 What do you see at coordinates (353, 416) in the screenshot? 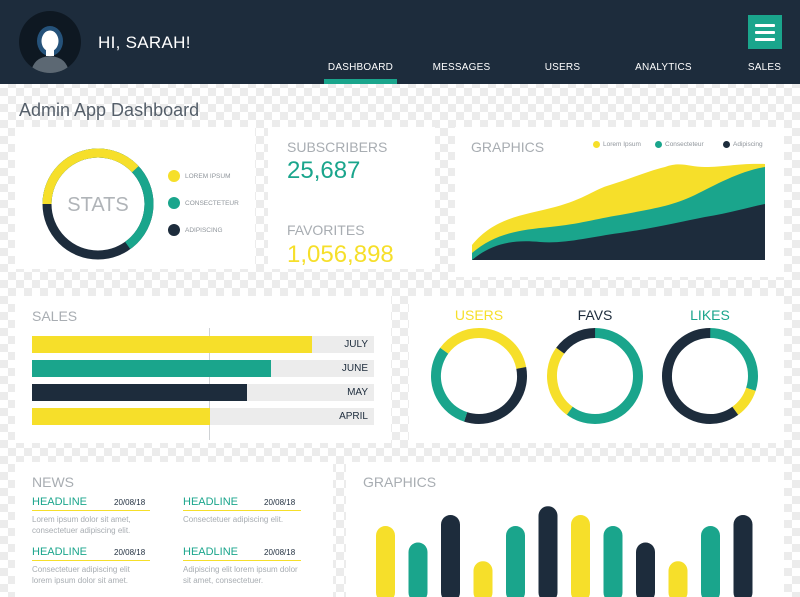
I see `sales-bar-label: APRIL` at bounding box center [353, 416].